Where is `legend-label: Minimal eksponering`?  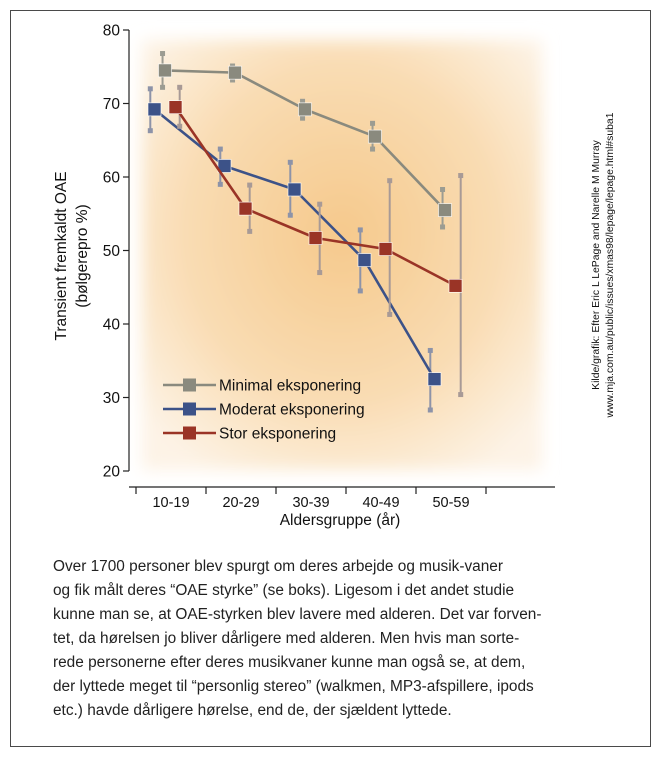 legend-label: Minimal eksponering is located at coordinates (290, 386).